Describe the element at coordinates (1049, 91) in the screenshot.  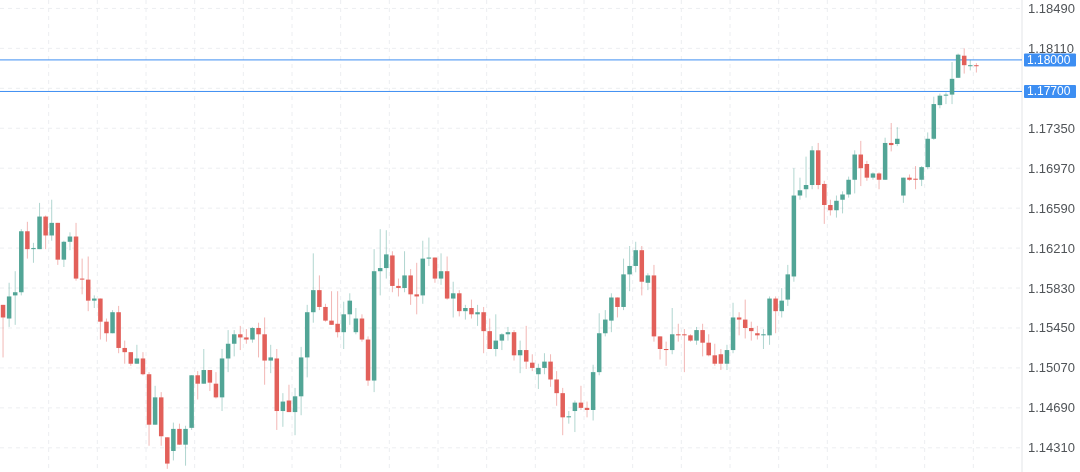
I see `ref-line-label: 1.17700` at that location.